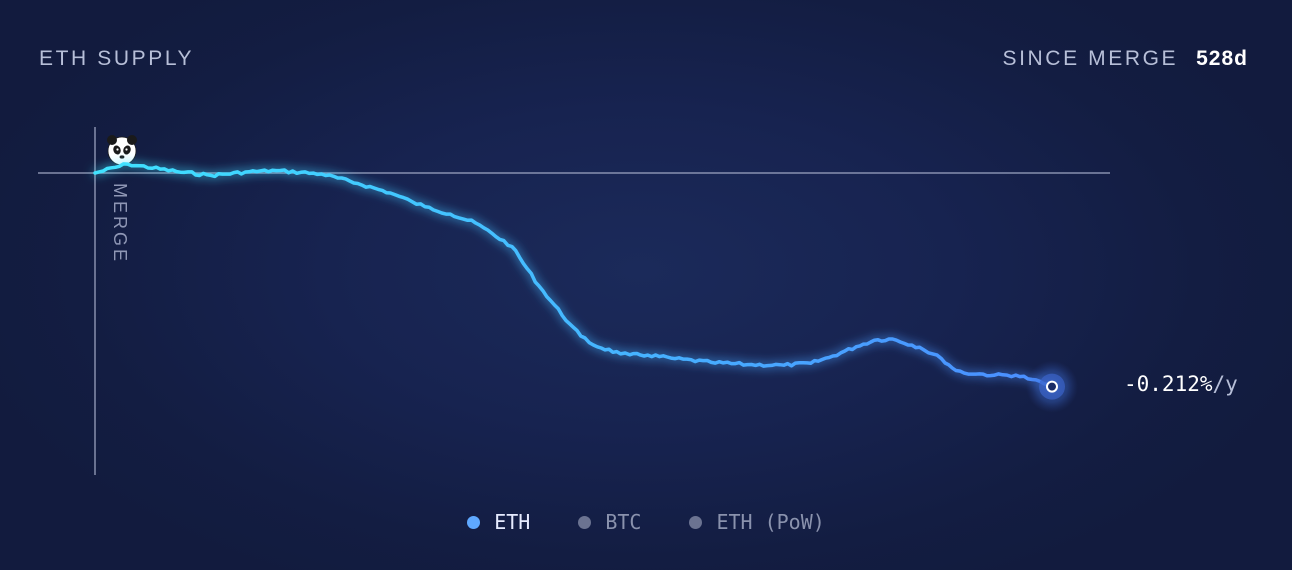  I want to click on legend-item-eth: ETH, so click(498, 522).